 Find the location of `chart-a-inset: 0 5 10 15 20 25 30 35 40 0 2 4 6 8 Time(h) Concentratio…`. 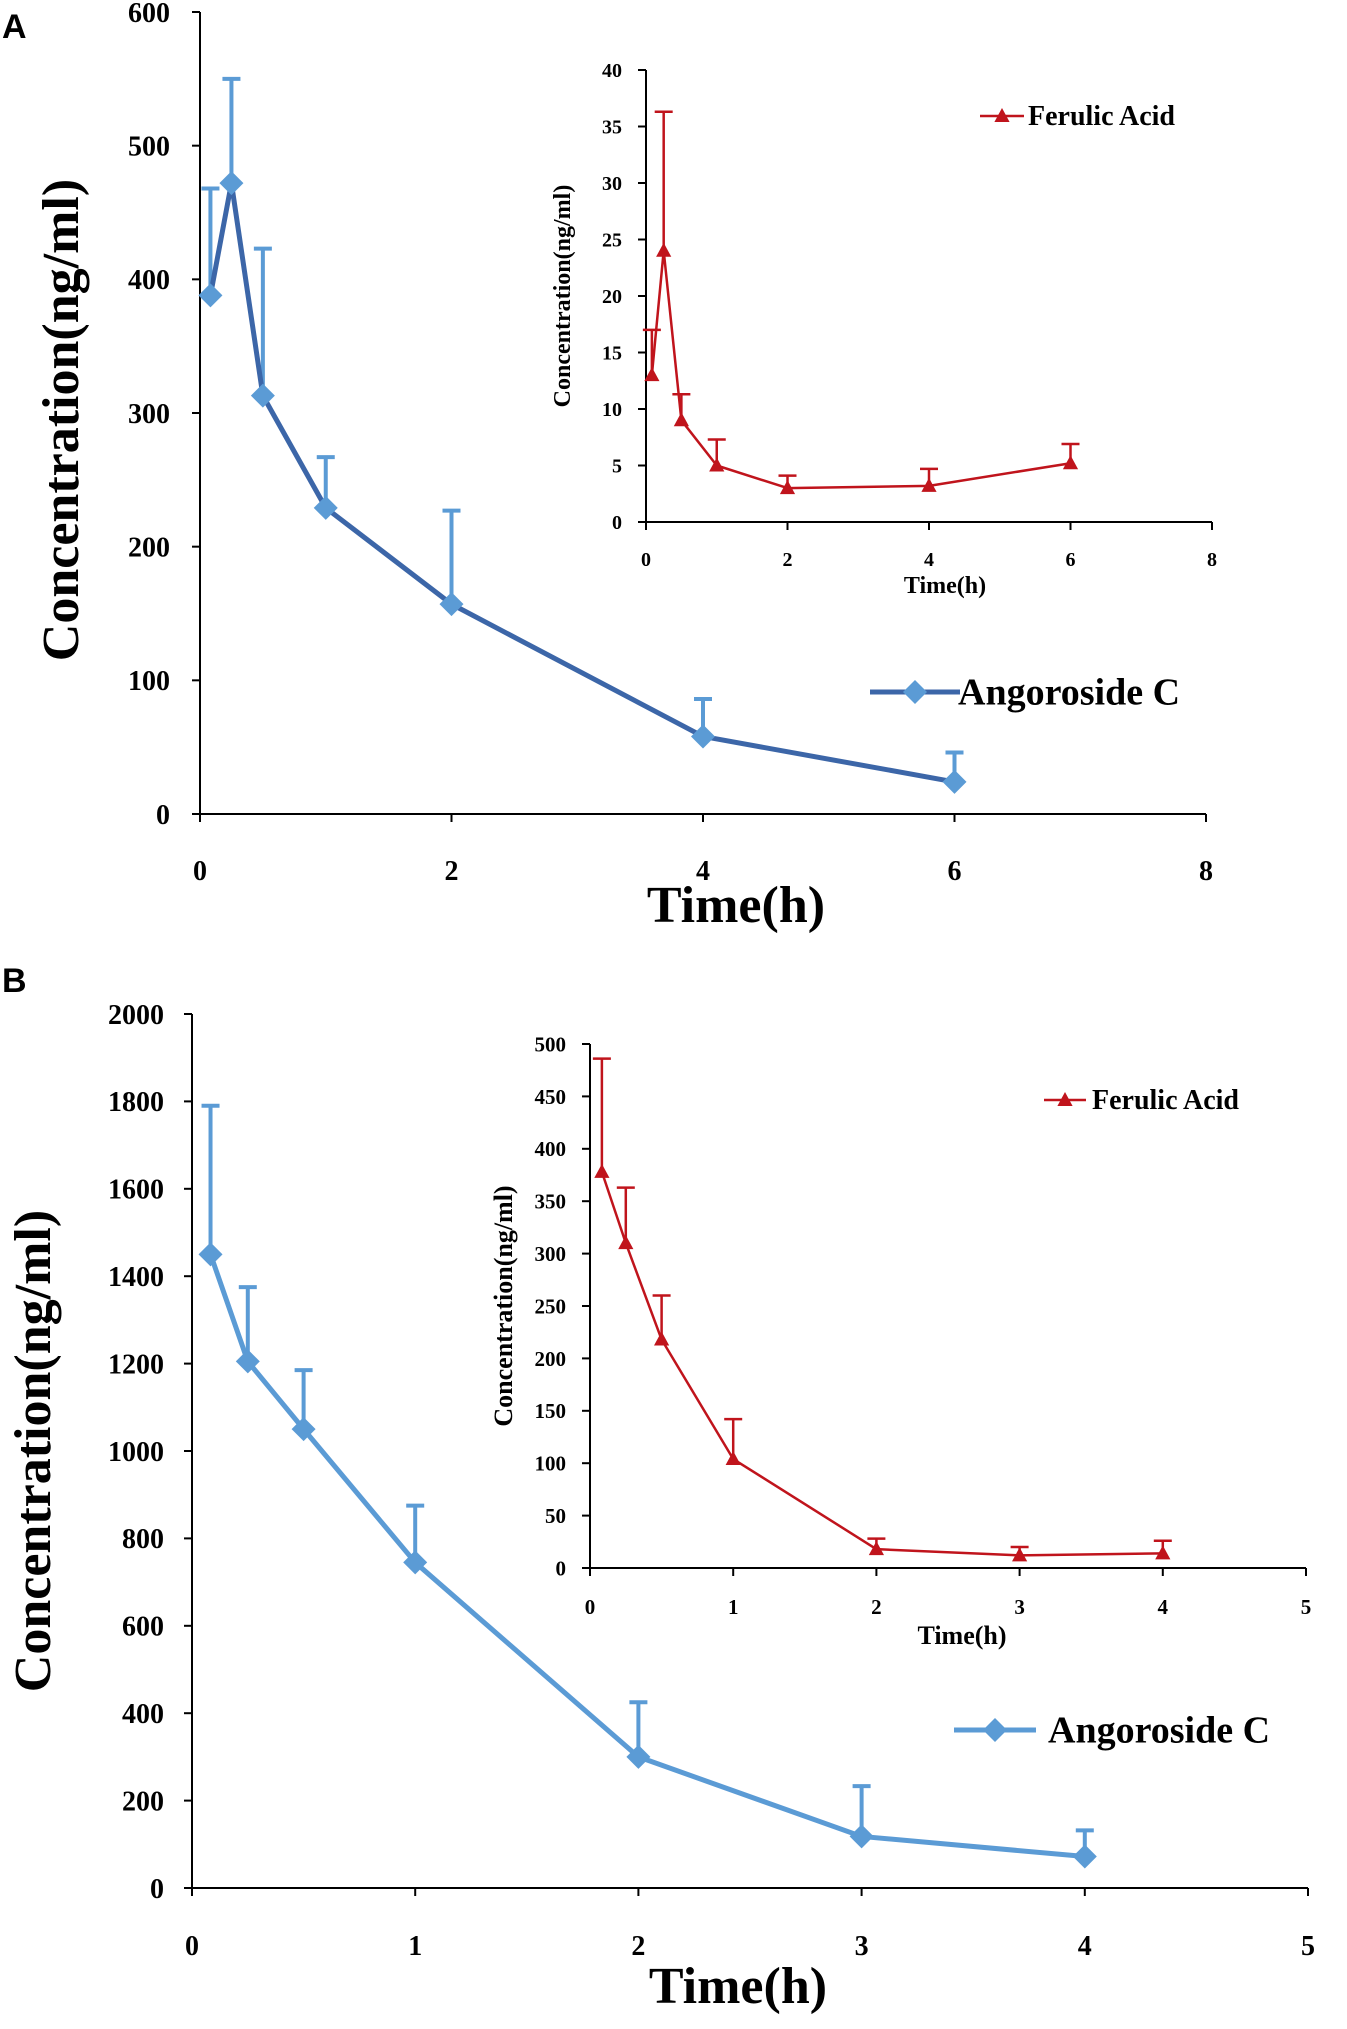

chart-a-inset: 0 5 10 15 20 25 30 35 40 0 2 4 6 8 Time(h) Concentratio… is located at coordinates (883, 329).